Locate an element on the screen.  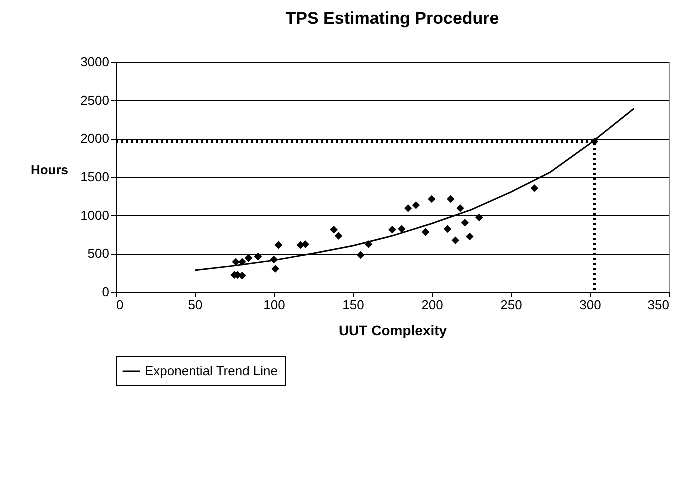
x-tick-label: 250 is located at coordinates (511, 305).